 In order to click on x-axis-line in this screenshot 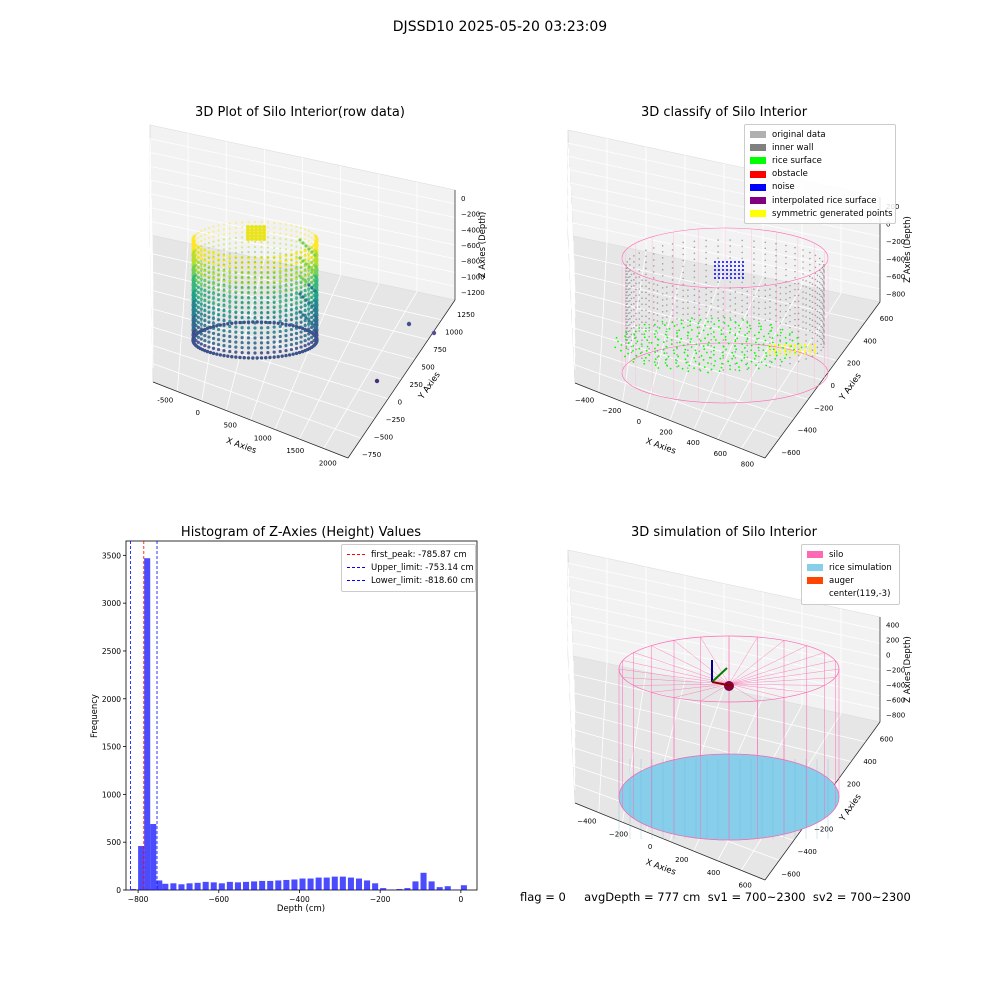, I will do `click(670, 841)`.